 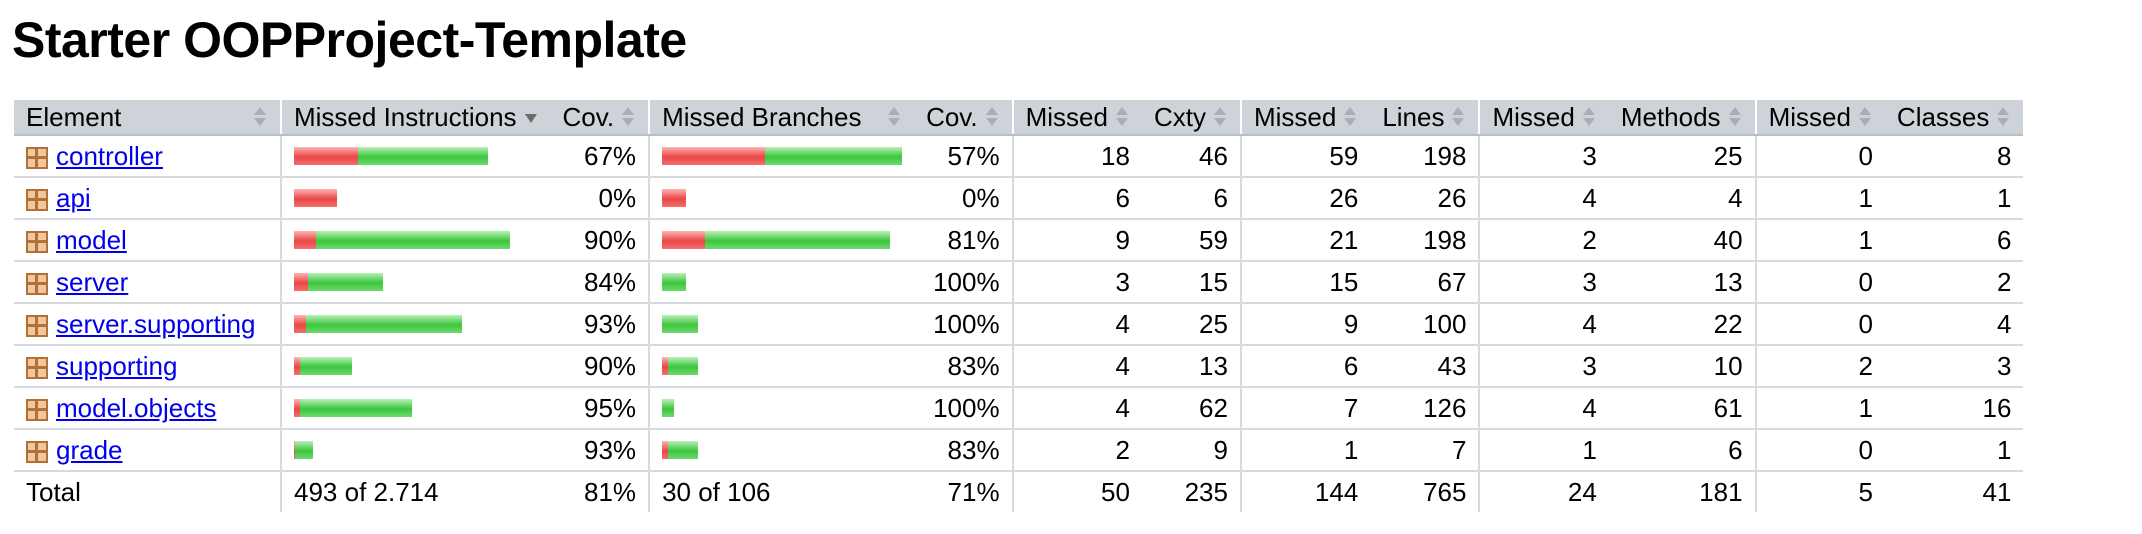 I want to click on header-missed-lines-label: Missed, so click(x=1295, y=116).